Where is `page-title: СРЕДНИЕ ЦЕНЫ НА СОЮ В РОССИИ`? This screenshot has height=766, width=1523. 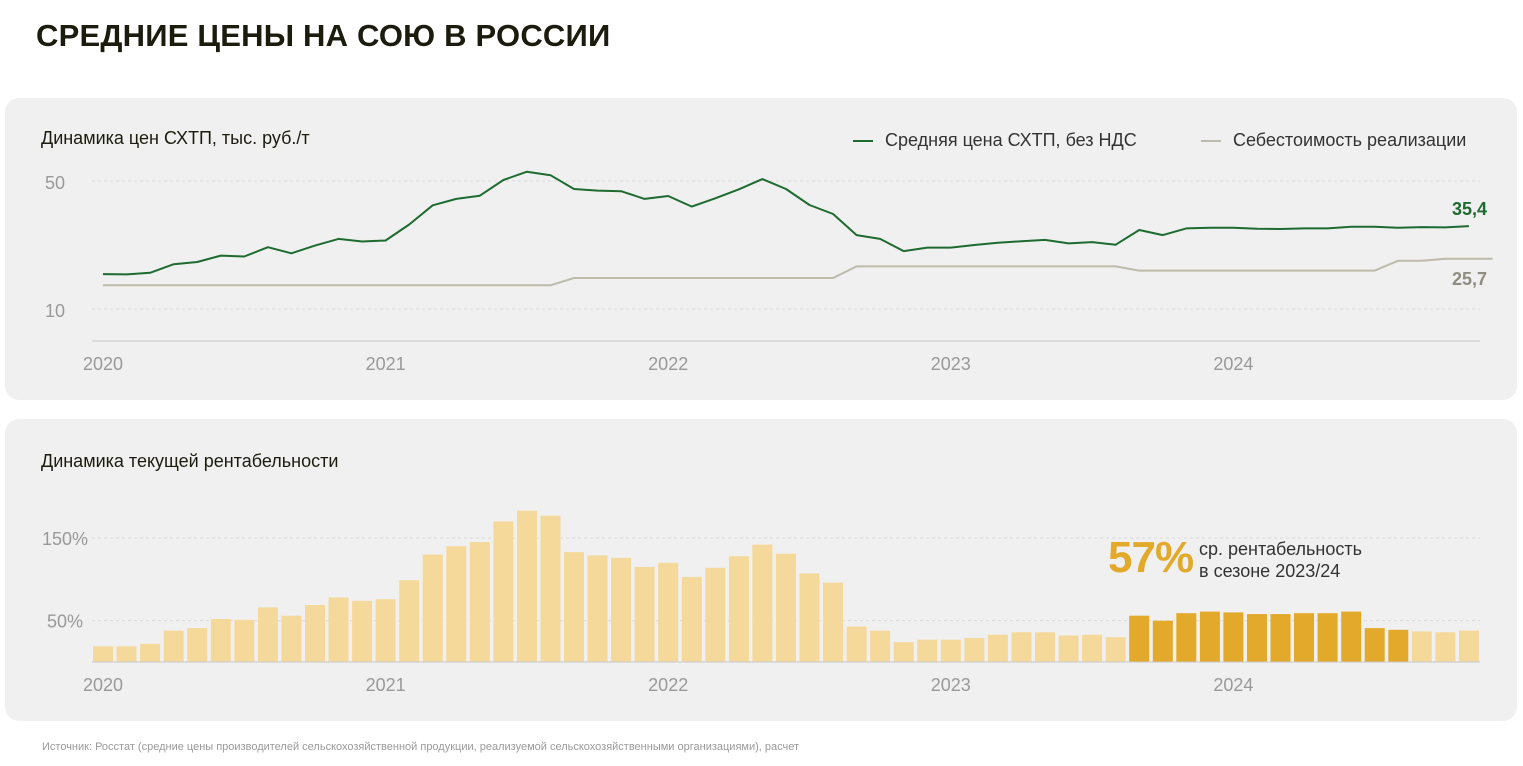 page-title: СРЕДНИЕ ЦЕНЫ НА СОЮ В РОССИИ is located at coordinates (323, 35).